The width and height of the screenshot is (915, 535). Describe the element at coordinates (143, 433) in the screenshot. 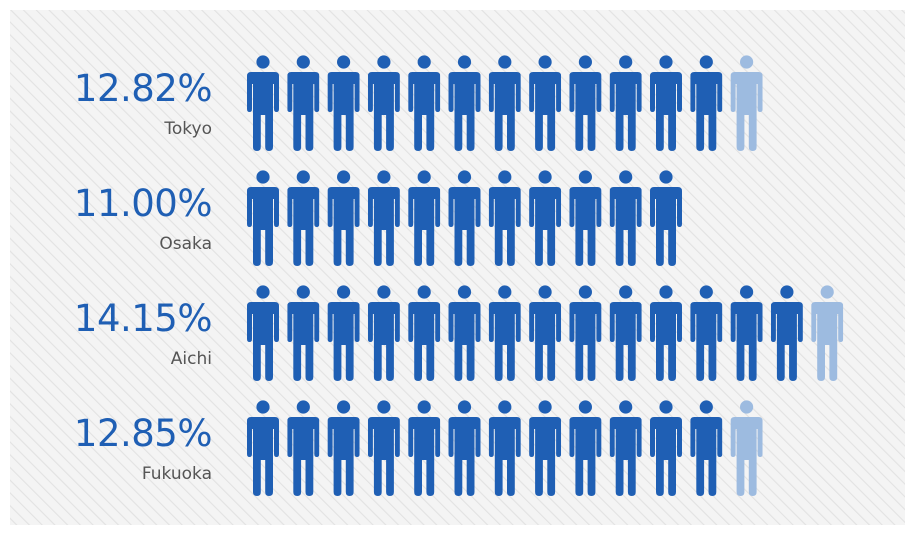

I see `value-label: 12.85%` at that location.